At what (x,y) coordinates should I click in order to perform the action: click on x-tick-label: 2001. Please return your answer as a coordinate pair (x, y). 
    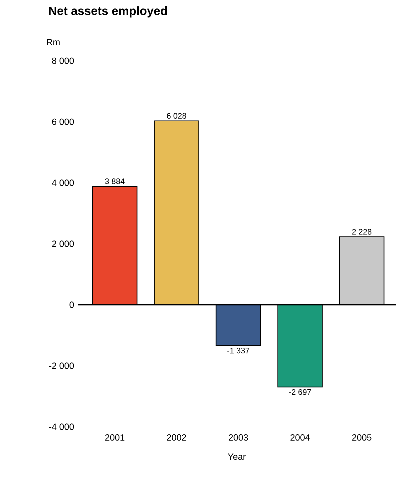
    Looking at the image, I should click on (115, 437).